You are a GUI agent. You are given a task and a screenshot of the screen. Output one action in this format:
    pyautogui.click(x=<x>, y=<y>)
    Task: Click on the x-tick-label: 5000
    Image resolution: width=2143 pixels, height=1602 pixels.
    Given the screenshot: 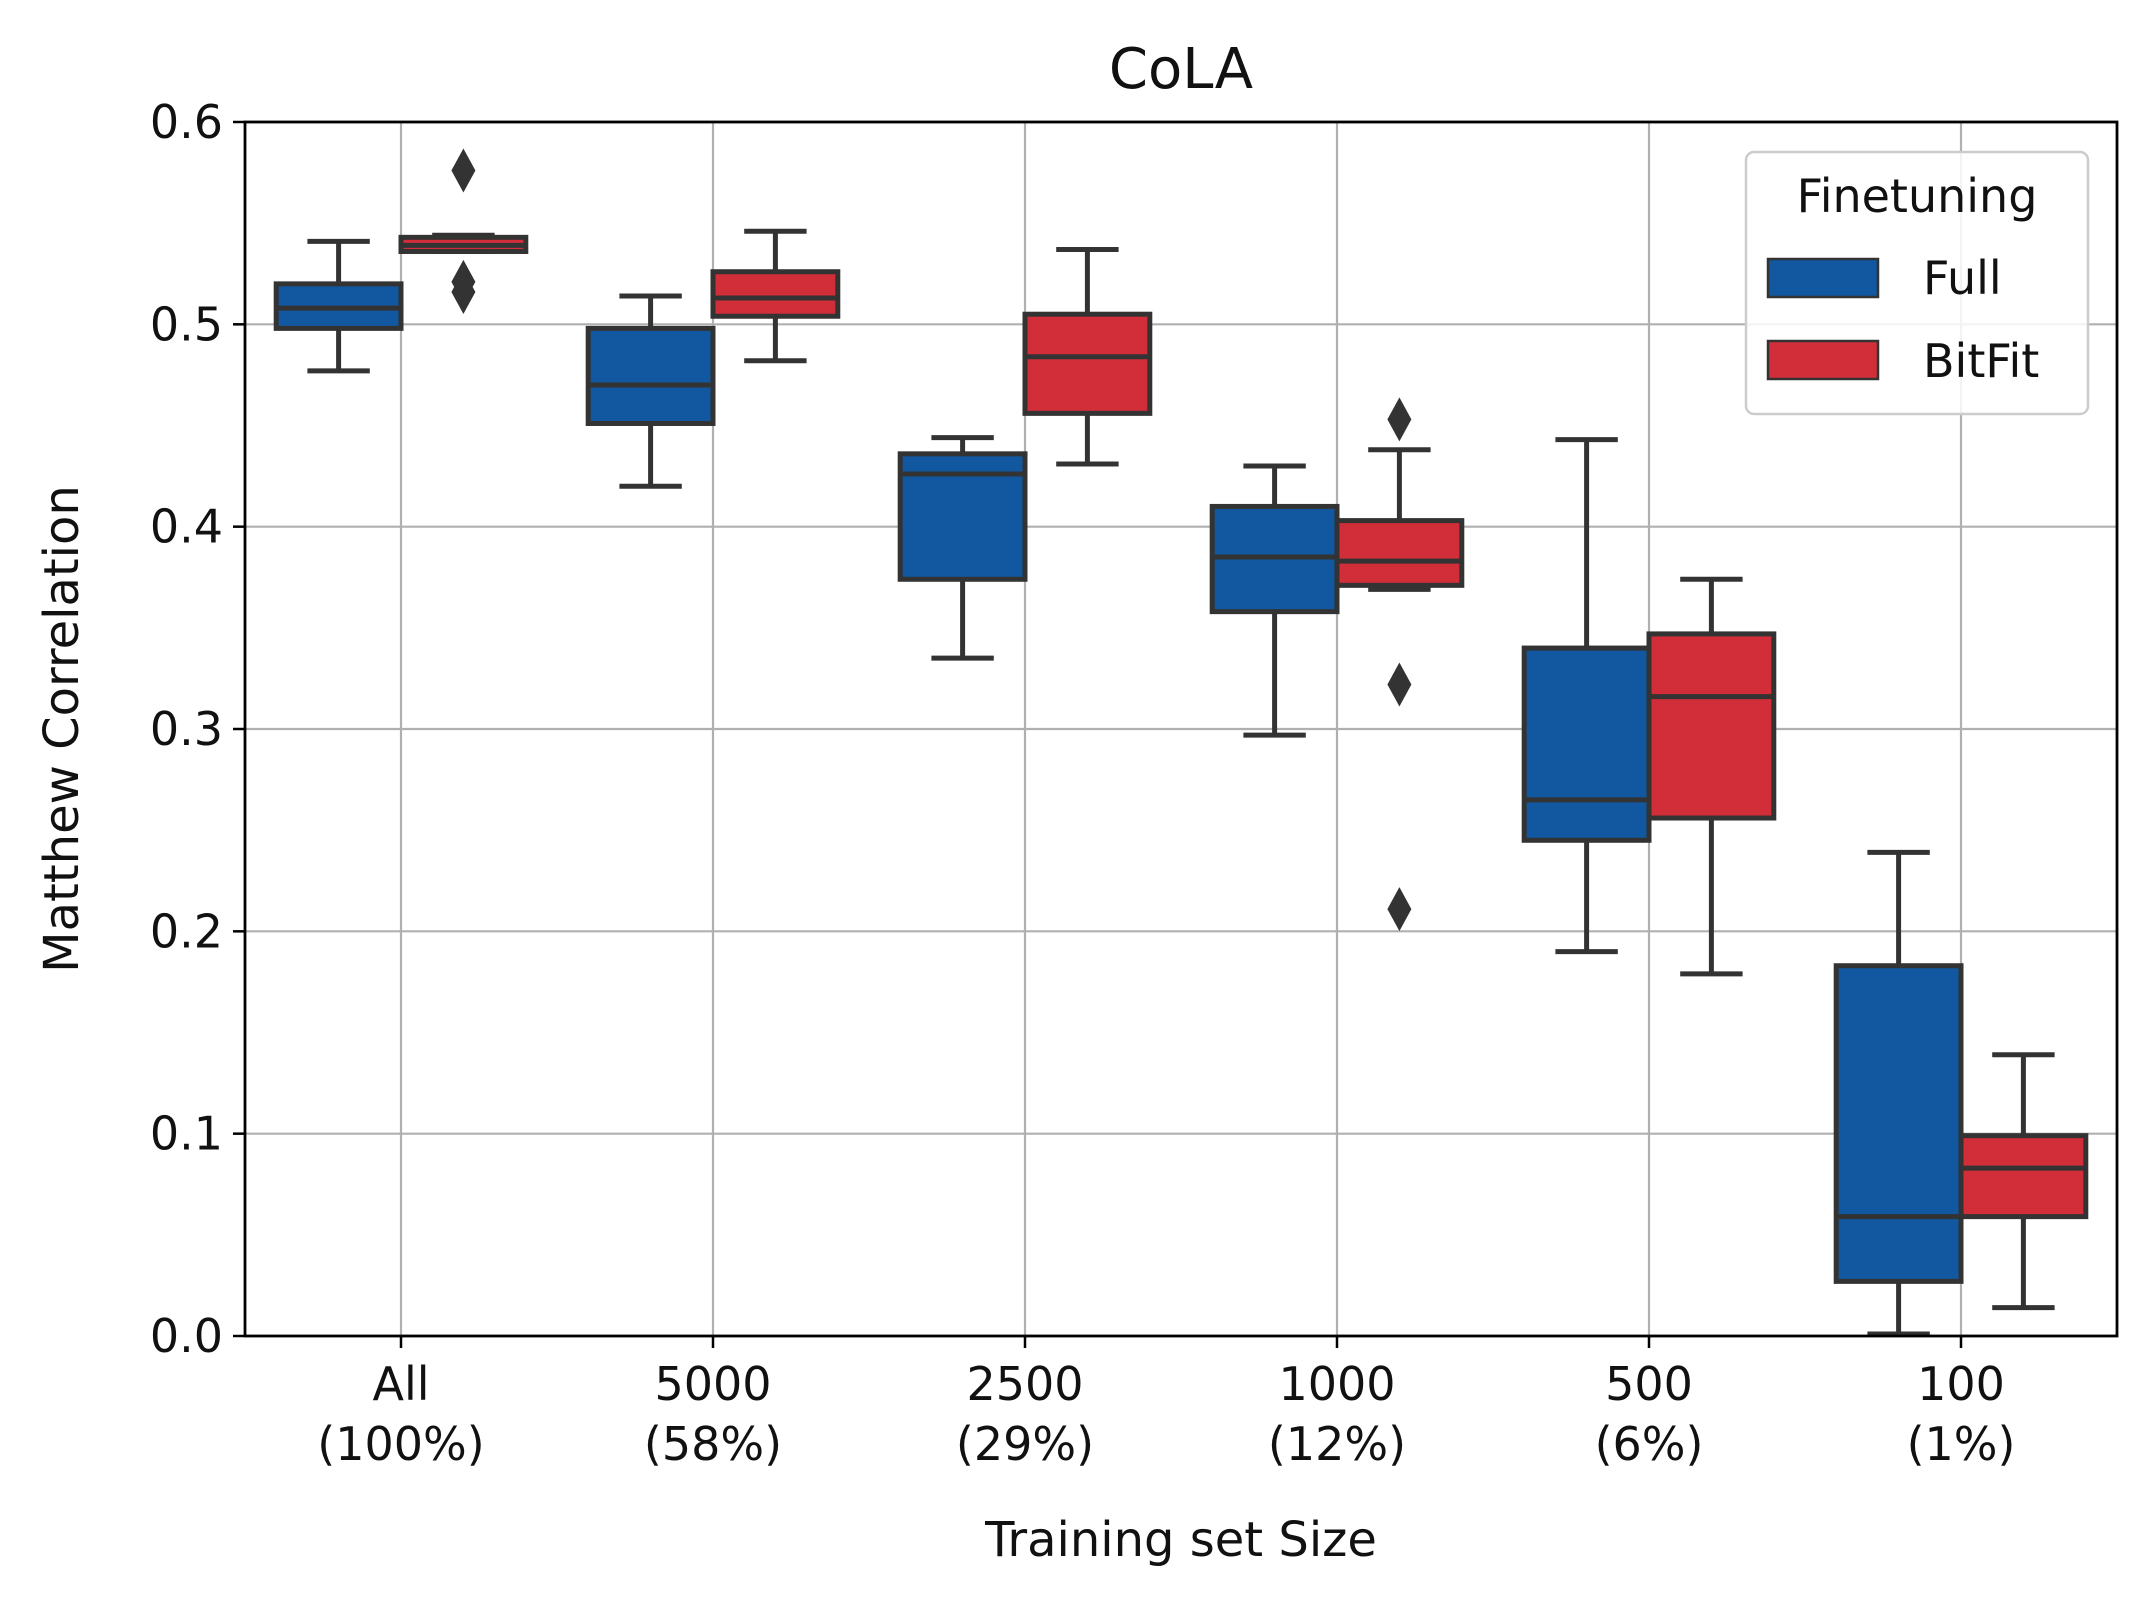 What is the action you would take?
    pyautogui.click(x=712, y=1384)
    